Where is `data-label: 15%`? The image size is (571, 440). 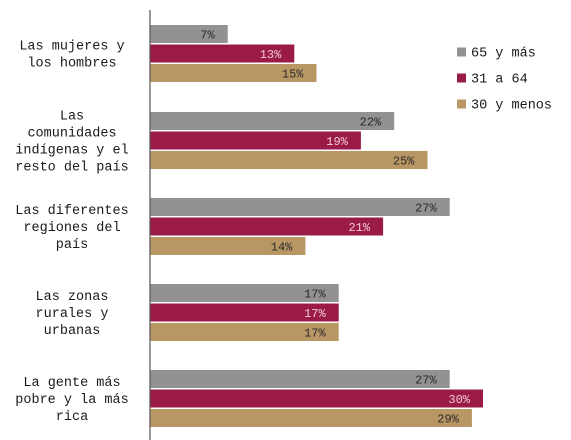 data-label: 15% is located at coordinates (293, 74).